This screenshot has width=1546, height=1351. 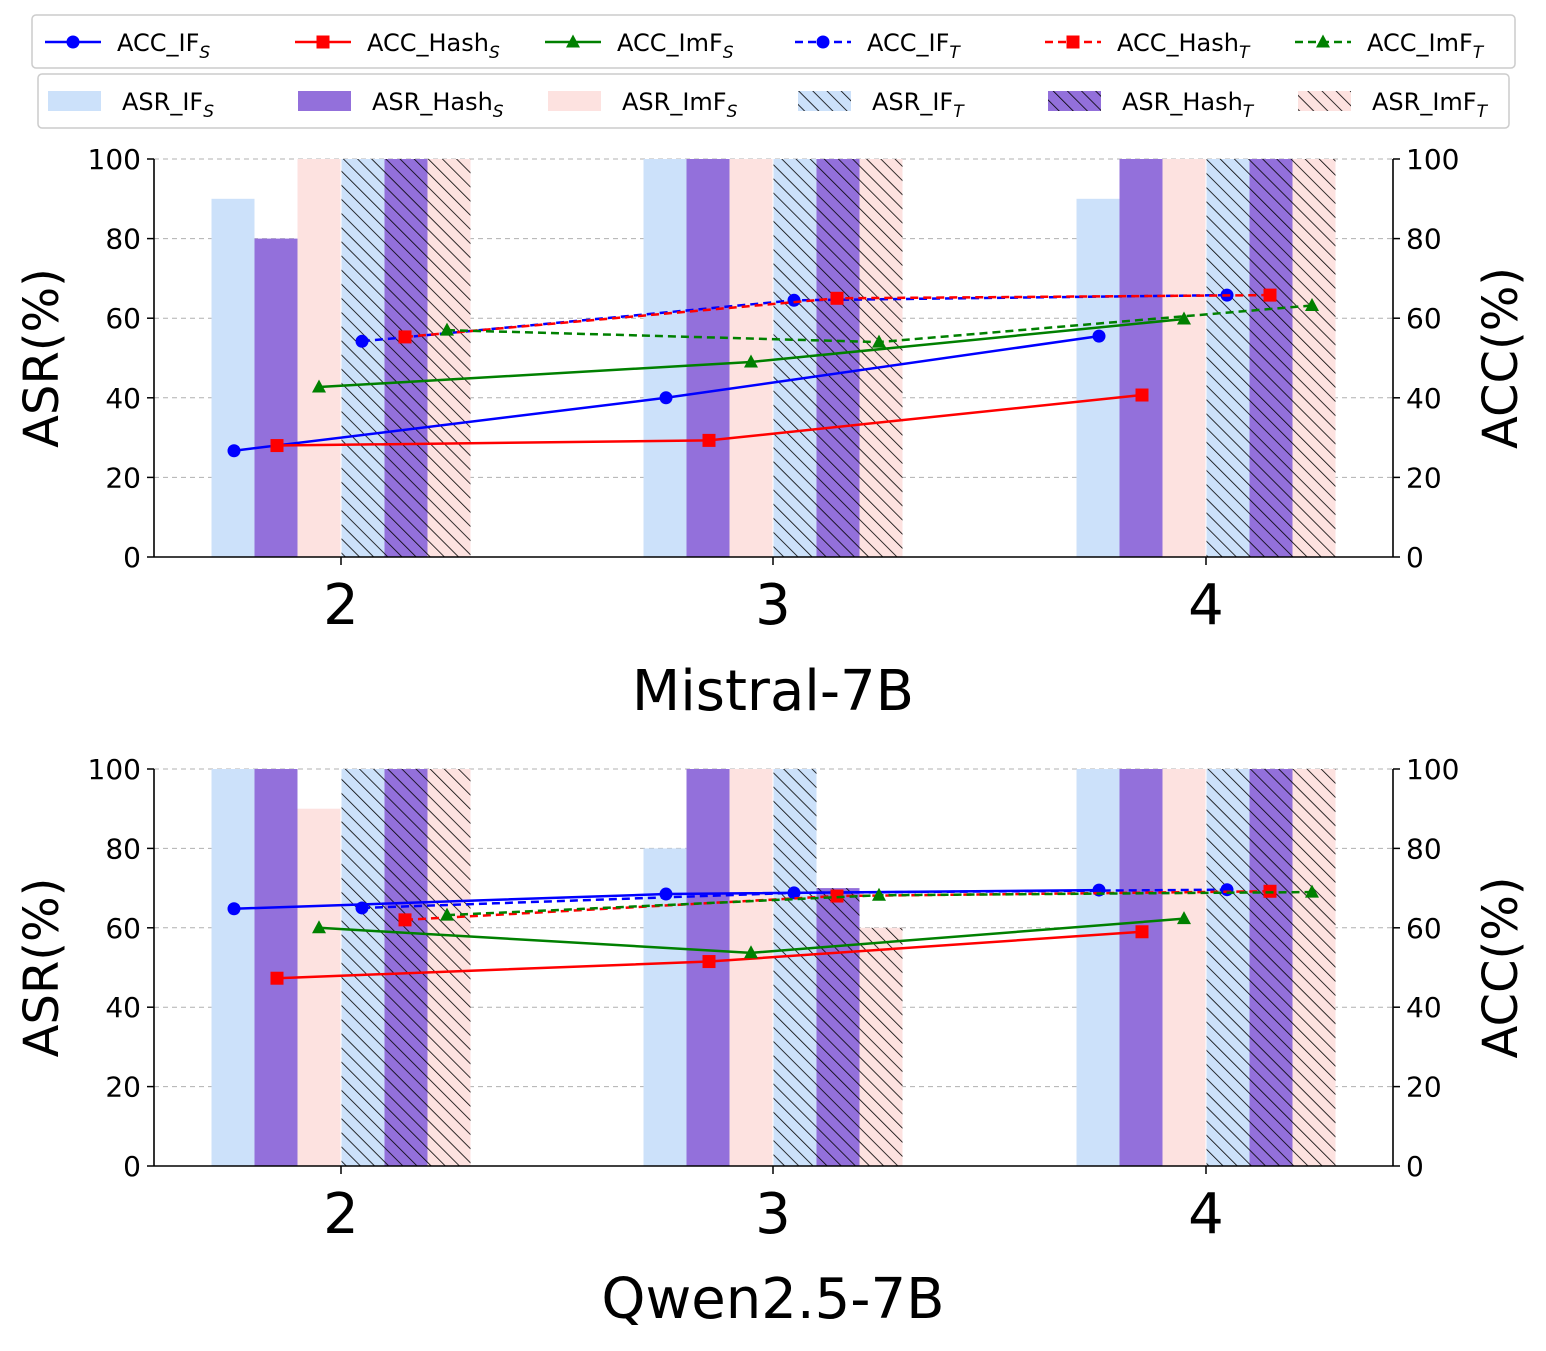 What do you see at coordinates (438, 105) in the screenshot?
I see `legend-label-asr-2: ASR_HashS` at bounding box center [438, 105].